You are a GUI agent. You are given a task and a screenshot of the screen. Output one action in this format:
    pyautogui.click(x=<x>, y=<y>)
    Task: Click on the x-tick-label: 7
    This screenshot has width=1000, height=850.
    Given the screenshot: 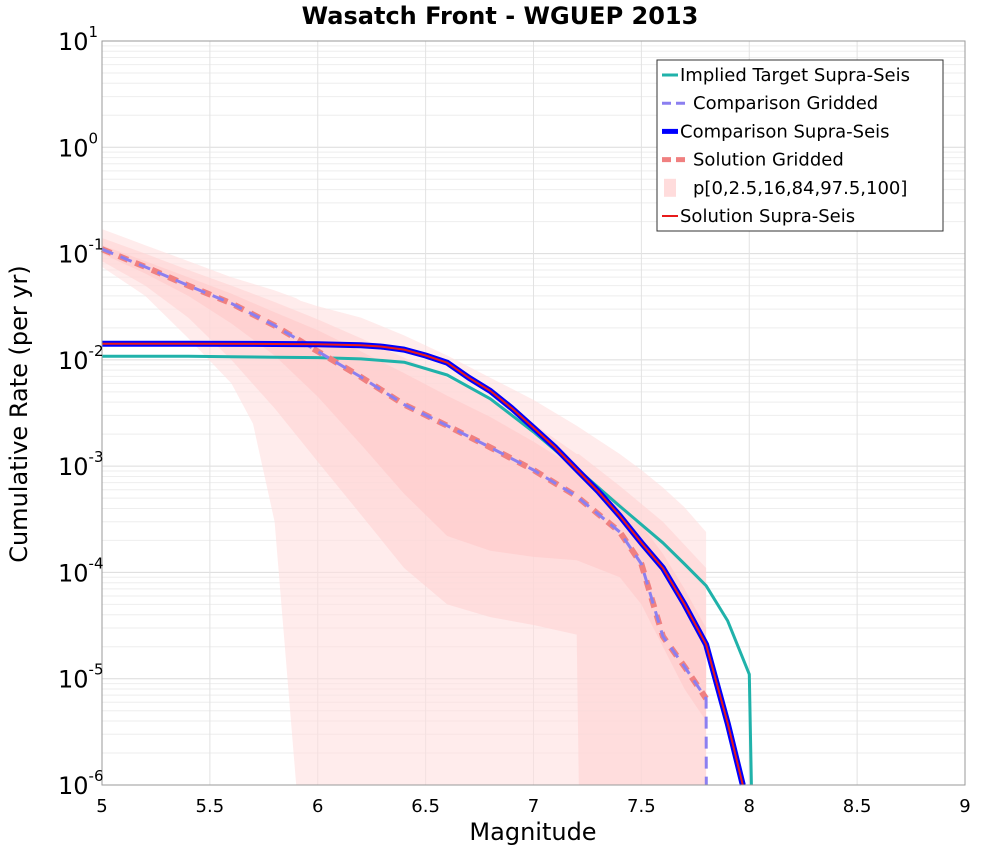 What is the action you would take?
    pyautogui.click(x=533, y=806)
    